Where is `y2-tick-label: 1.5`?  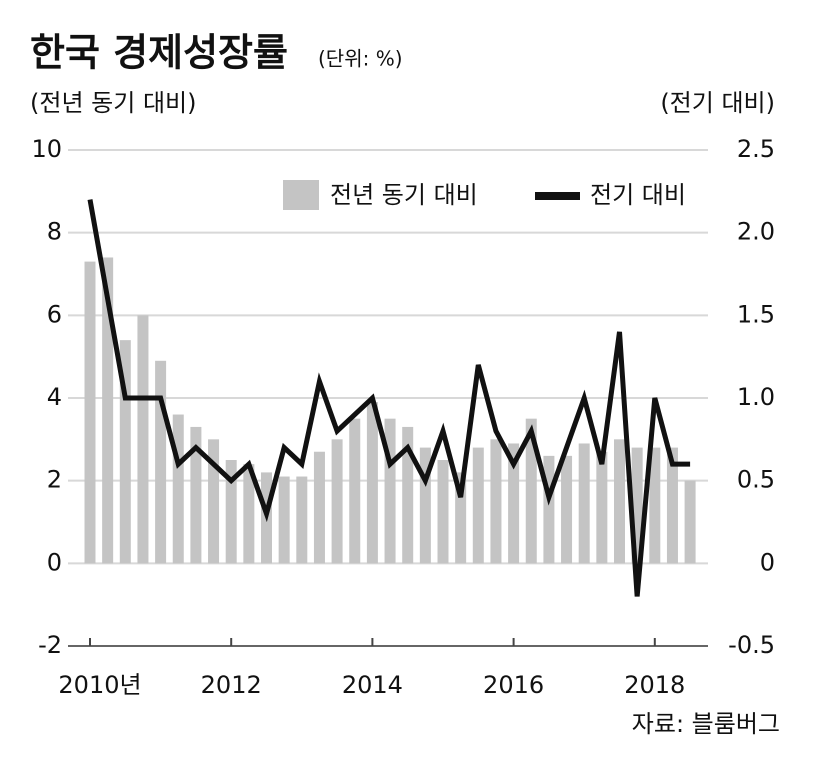 y2-tick-label: 1.5 is located at coordinates (756, 314).